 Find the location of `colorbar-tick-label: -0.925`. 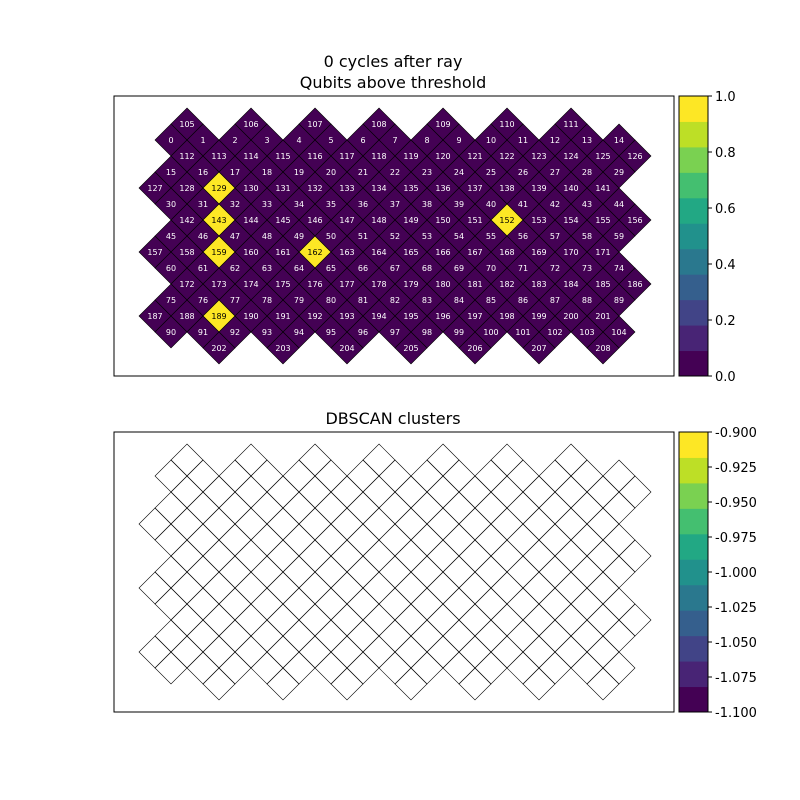

colorbar-tick-label: -0.925 is located at coordinates (736, 468).